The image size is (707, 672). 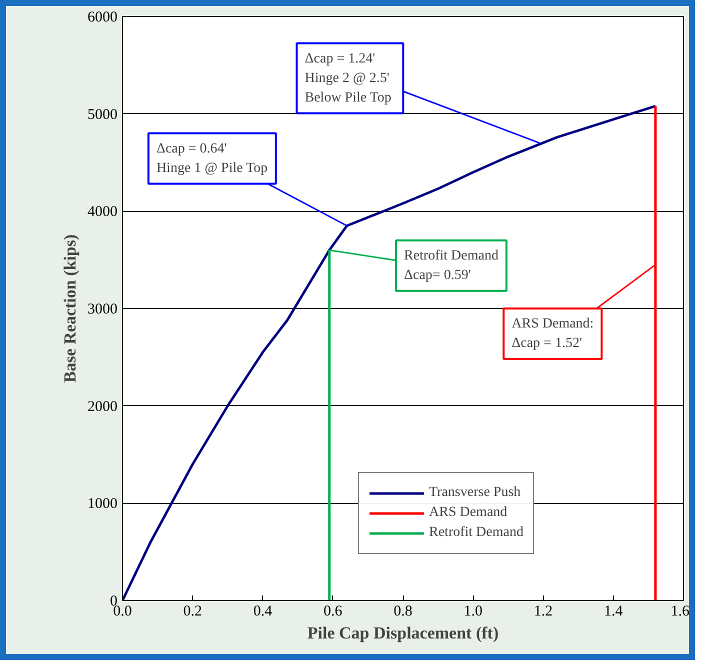 I want to click on x-tick-label: 1.6, so click(x=680, y=612).